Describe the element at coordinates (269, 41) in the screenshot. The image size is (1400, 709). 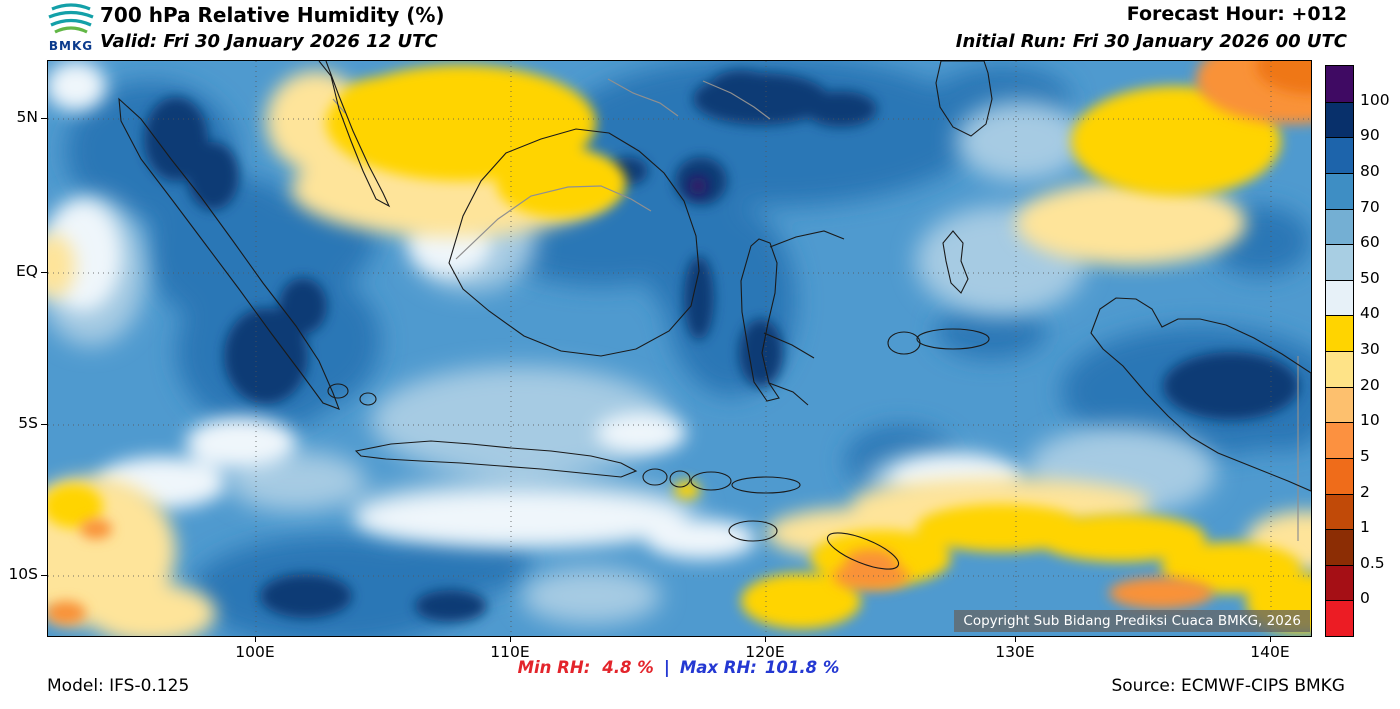
I see `valid-time-label: Valid: Fri 30 January 2026 12 UTC` at that location.